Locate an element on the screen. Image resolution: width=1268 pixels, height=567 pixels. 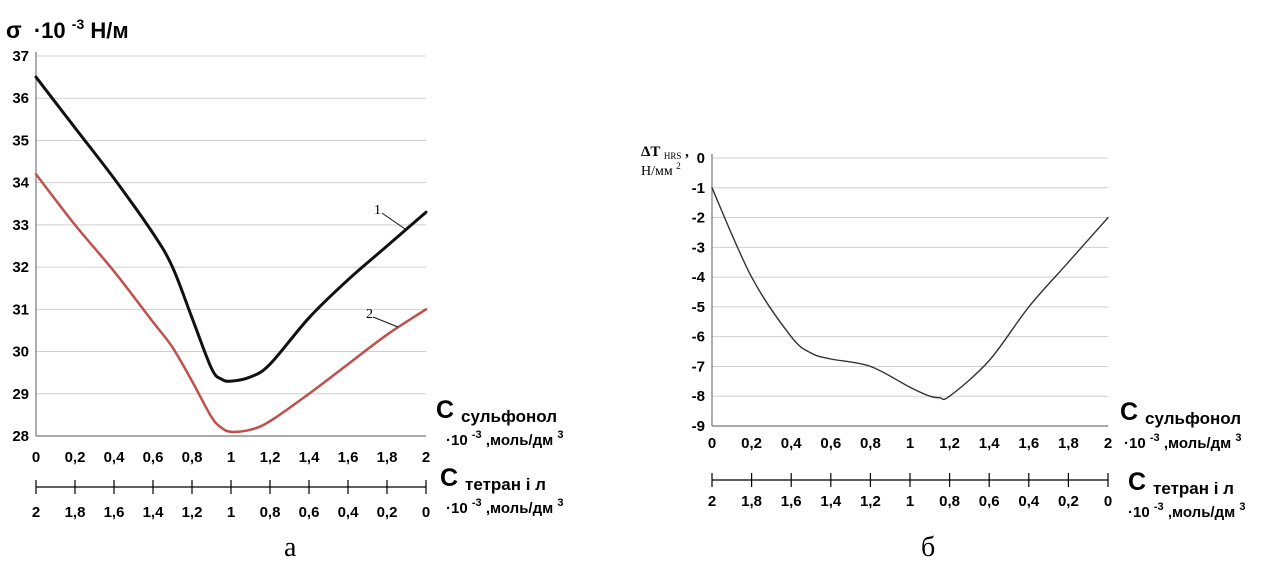
panel-b-xaxis1-units-mid: ,моль/дм is located at coordinates (1197, 443).